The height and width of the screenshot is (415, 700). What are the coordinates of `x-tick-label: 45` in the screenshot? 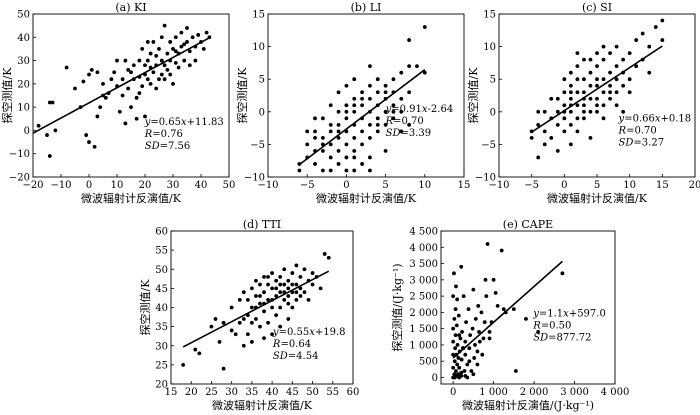 It's located at (292, 392).